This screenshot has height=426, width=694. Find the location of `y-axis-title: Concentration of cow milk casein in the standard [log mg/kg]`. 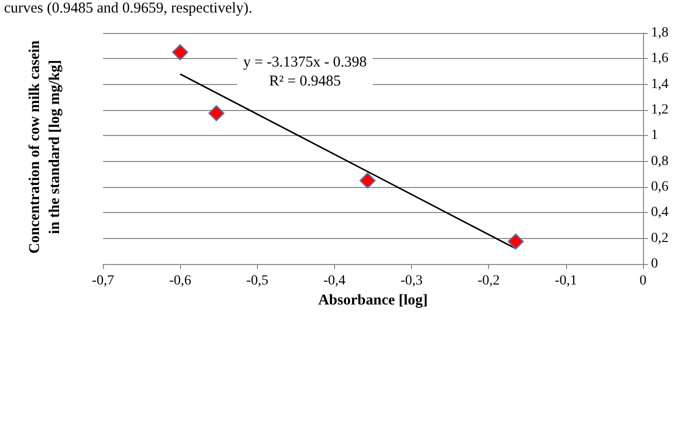

y-axis-title: Concentration of cow milk casein in the standard [log mg/kg] is located at coordinates (45, 147).